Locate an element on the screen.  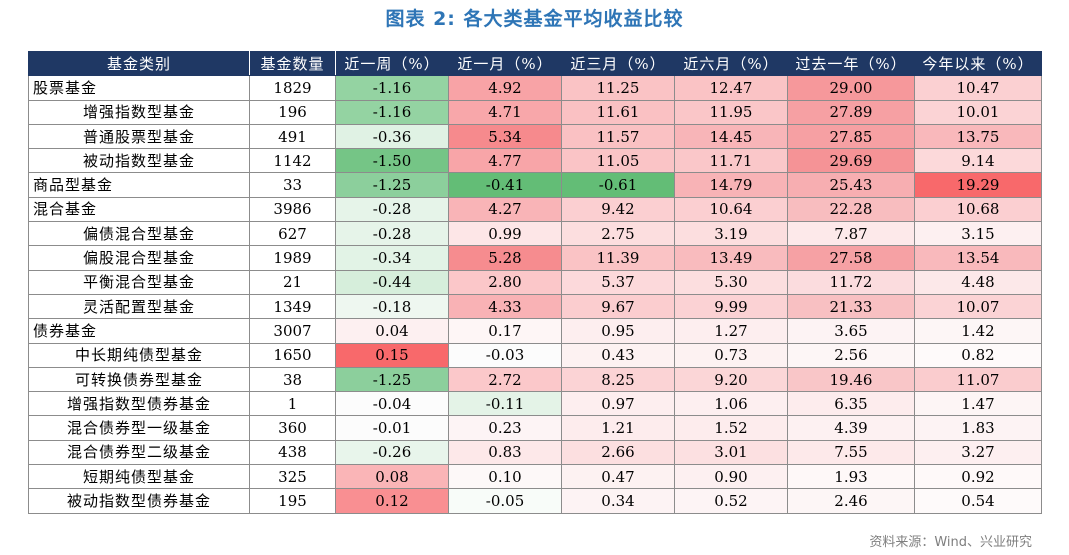
return-value-cell: 5.30 is located at coordinates (731, 282).